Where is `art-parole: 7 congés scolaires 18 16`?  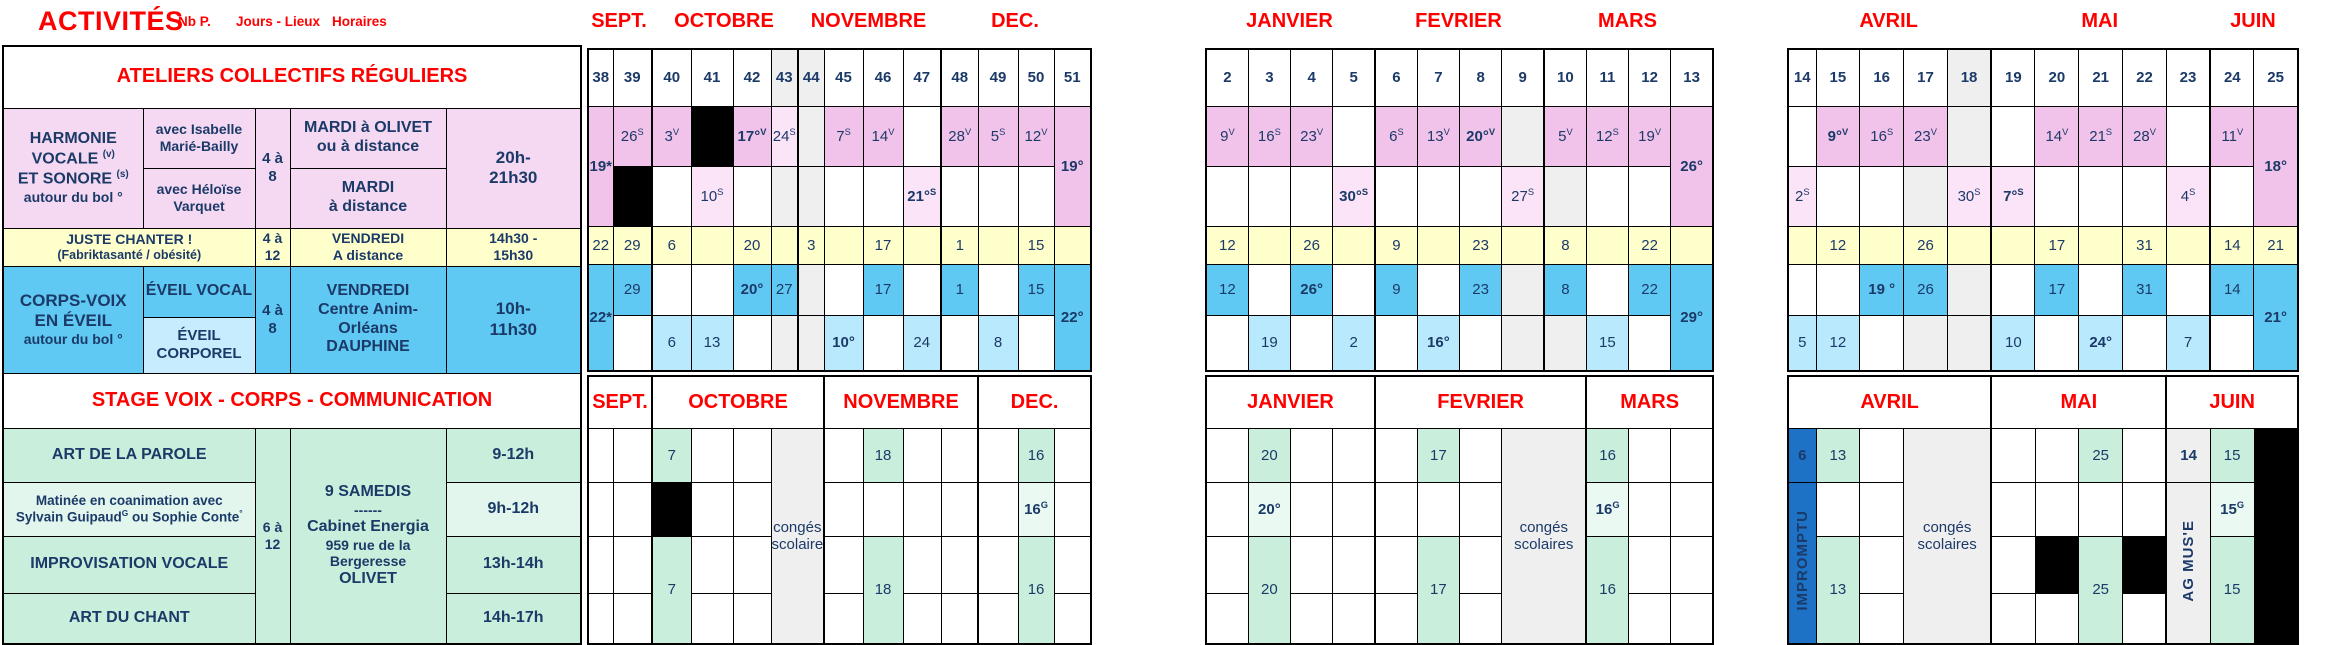
art-parole: 7 congés scolaires 18 16 is located at coordinates (839, 536).